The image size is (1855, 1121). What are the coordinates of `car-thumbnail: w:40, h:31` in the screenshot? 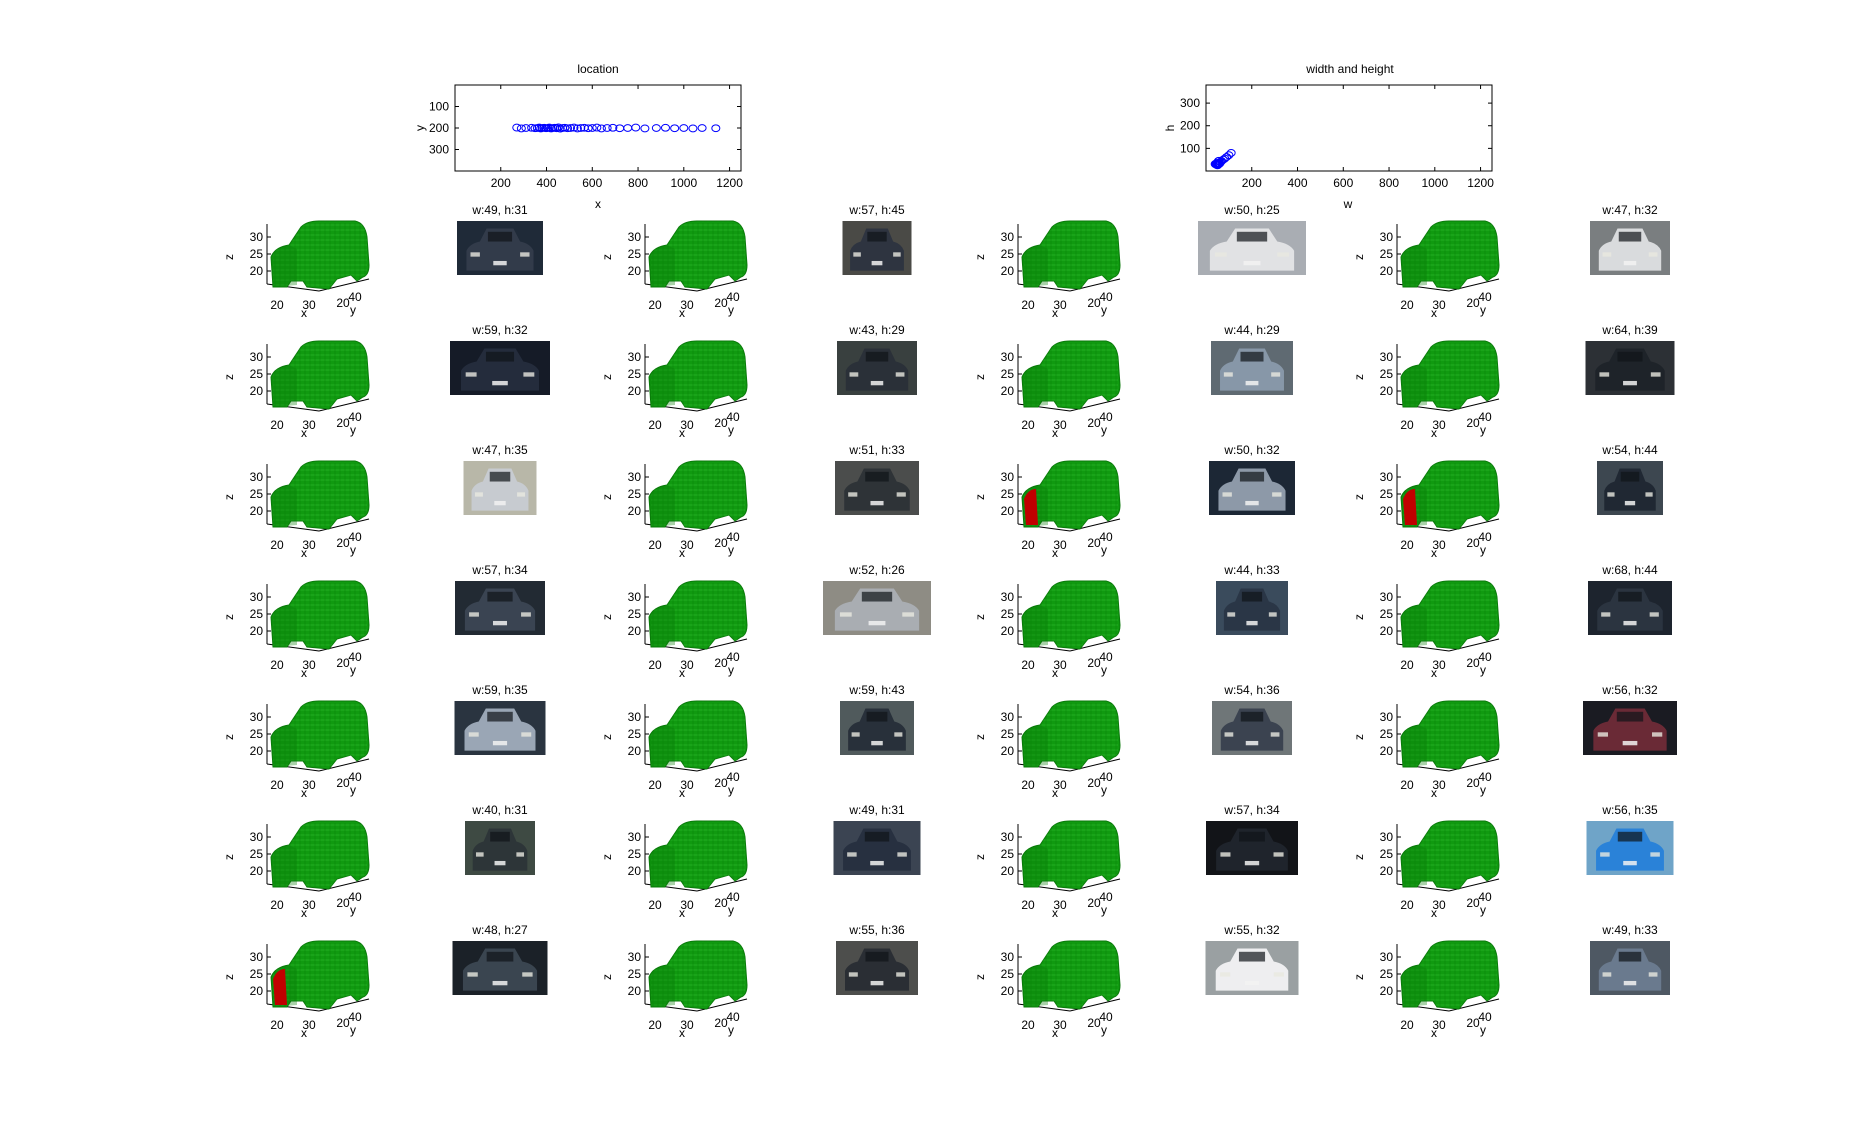 It's located at (500, 839).